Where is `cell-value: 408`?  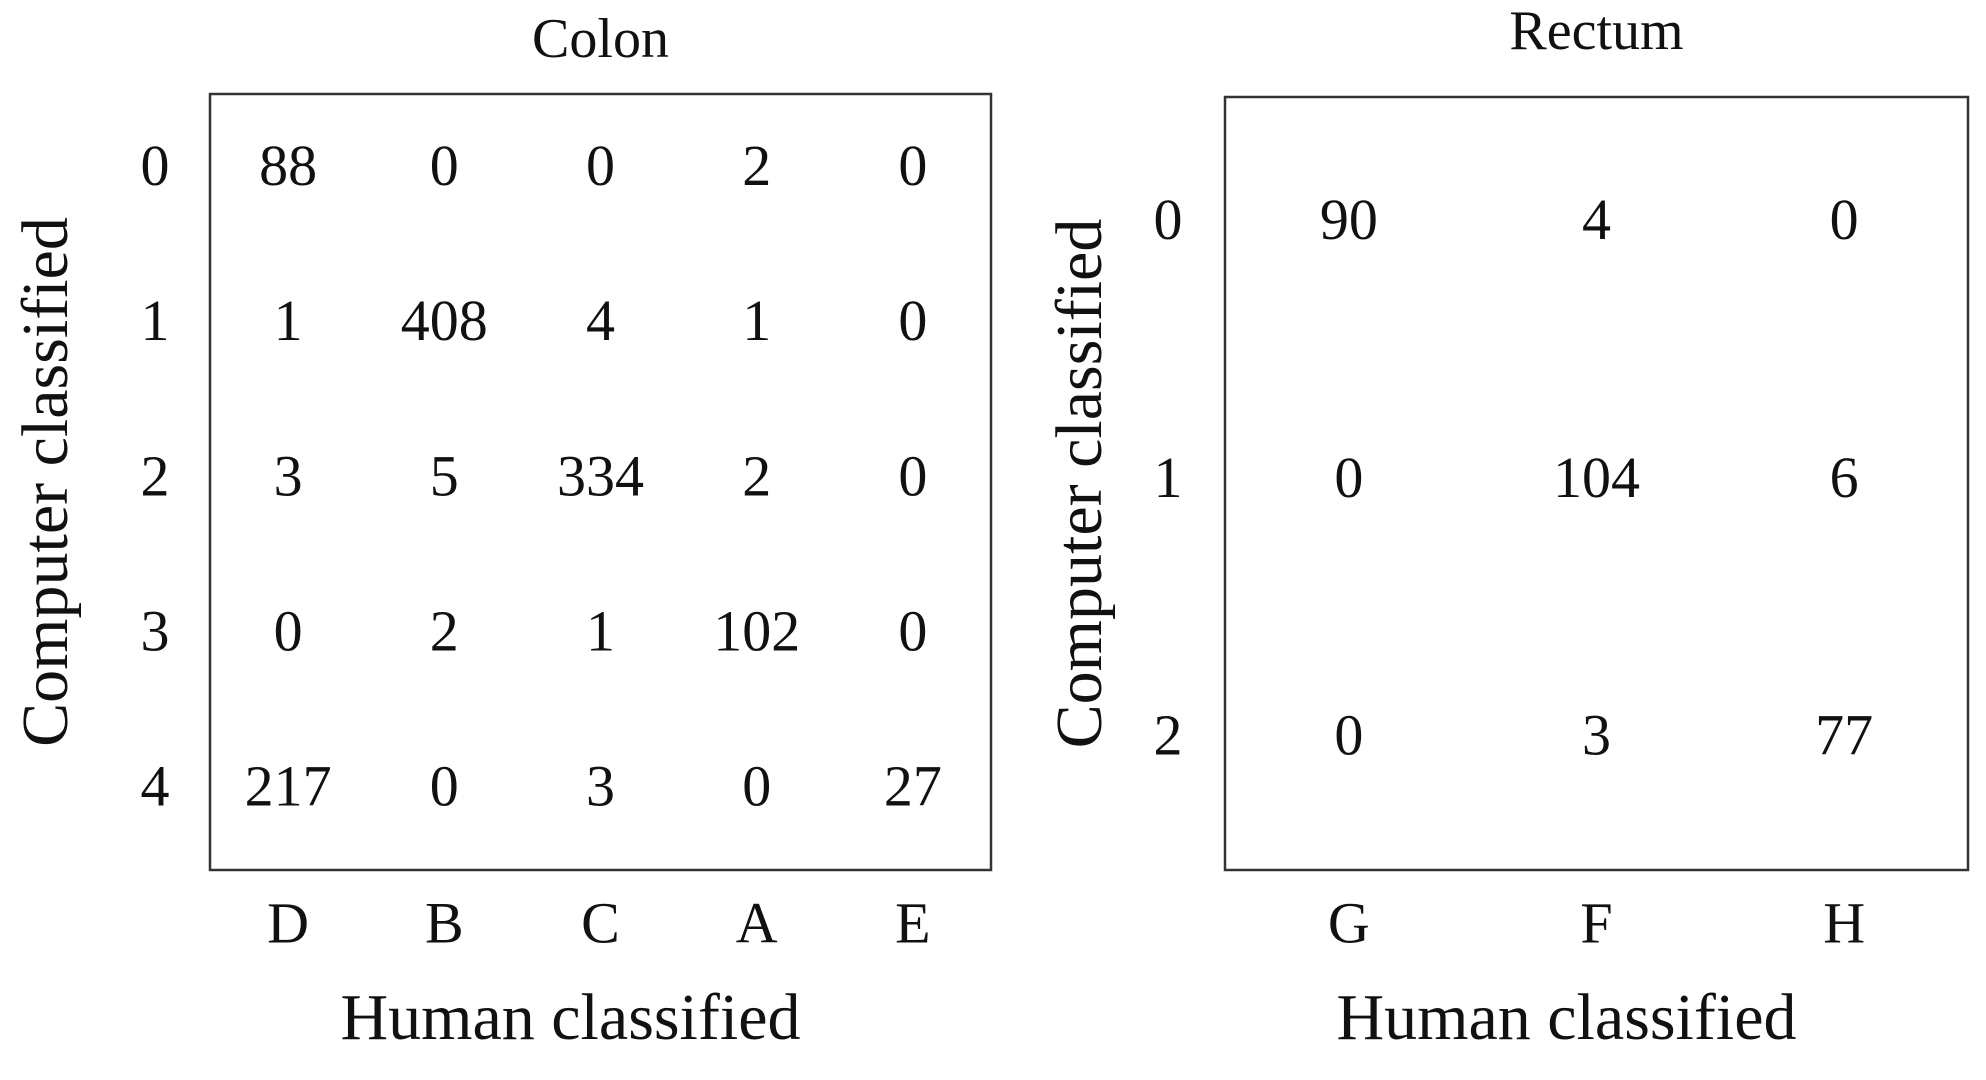 cell-value: 408 is located at coordinates (444, 320).